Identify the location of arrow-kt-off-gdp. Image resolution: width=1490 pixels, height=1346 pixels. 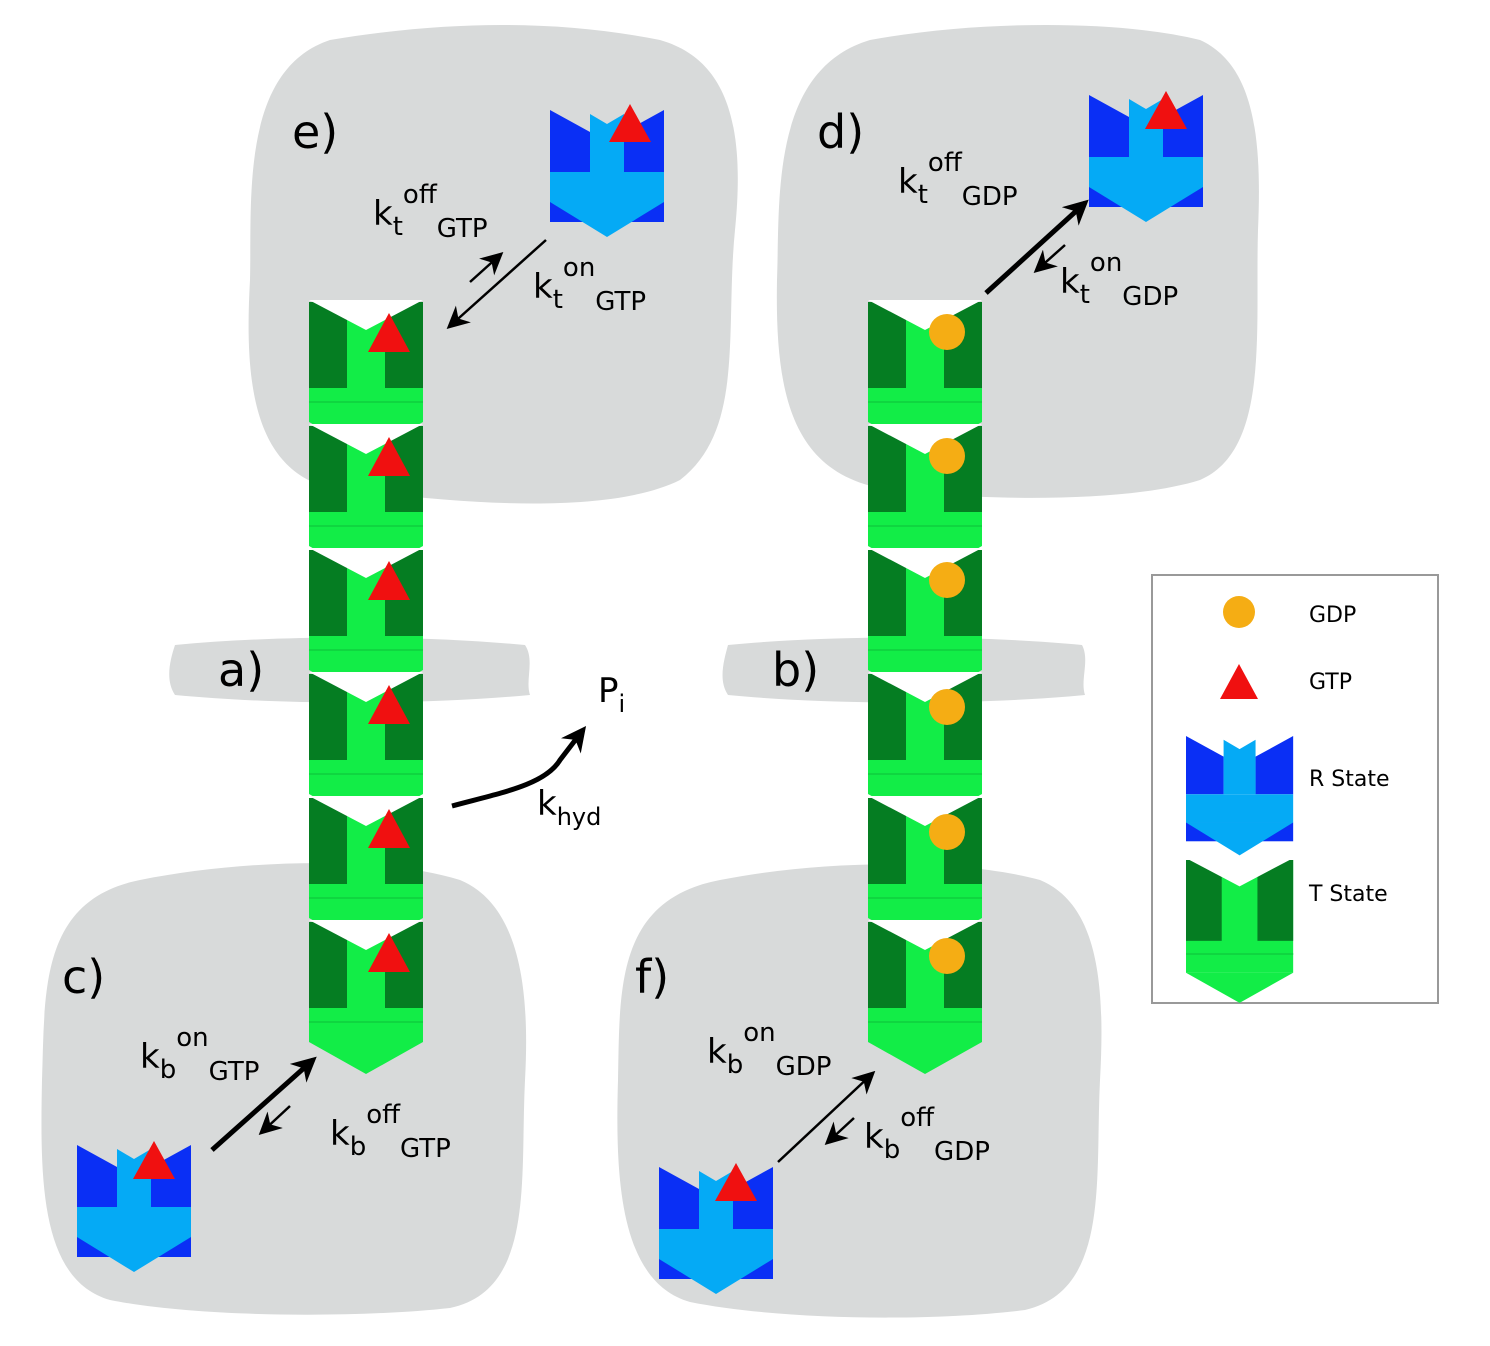
(1036, 247).